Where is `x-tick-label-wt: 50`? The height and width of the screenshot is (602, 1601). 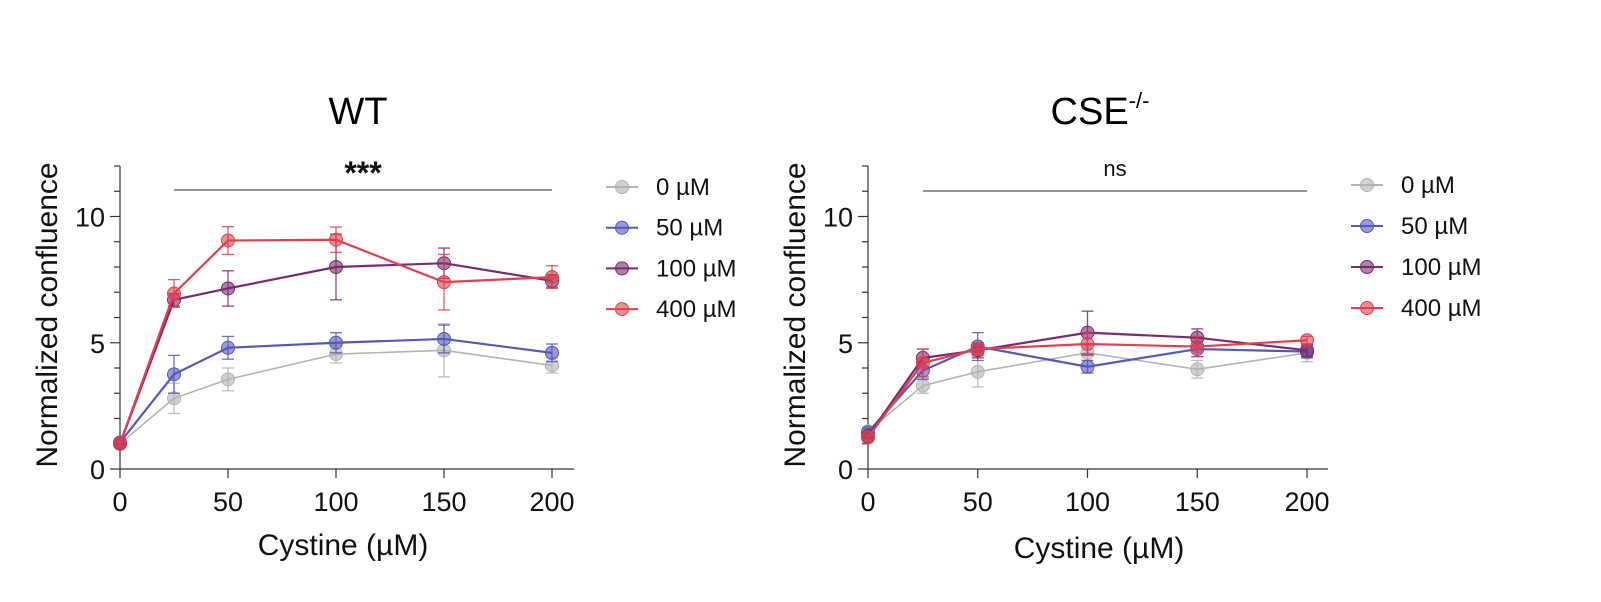
x-tick-label-wt: 50 is located at coordinates (228, 502).